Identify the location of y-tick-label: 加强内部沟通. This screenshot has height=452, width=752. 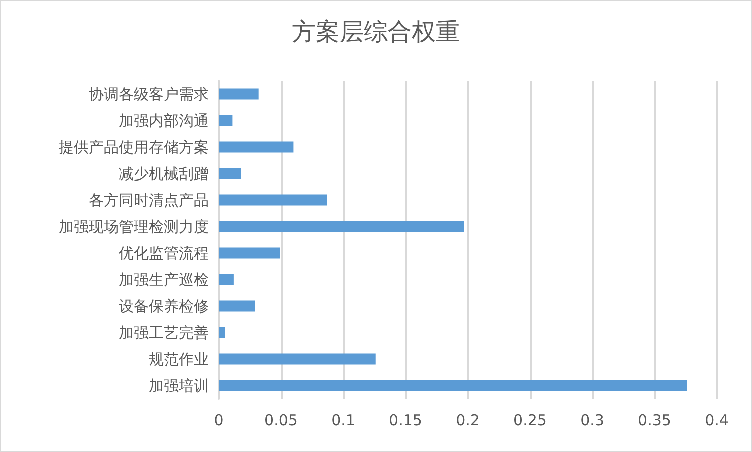
(164, 121).